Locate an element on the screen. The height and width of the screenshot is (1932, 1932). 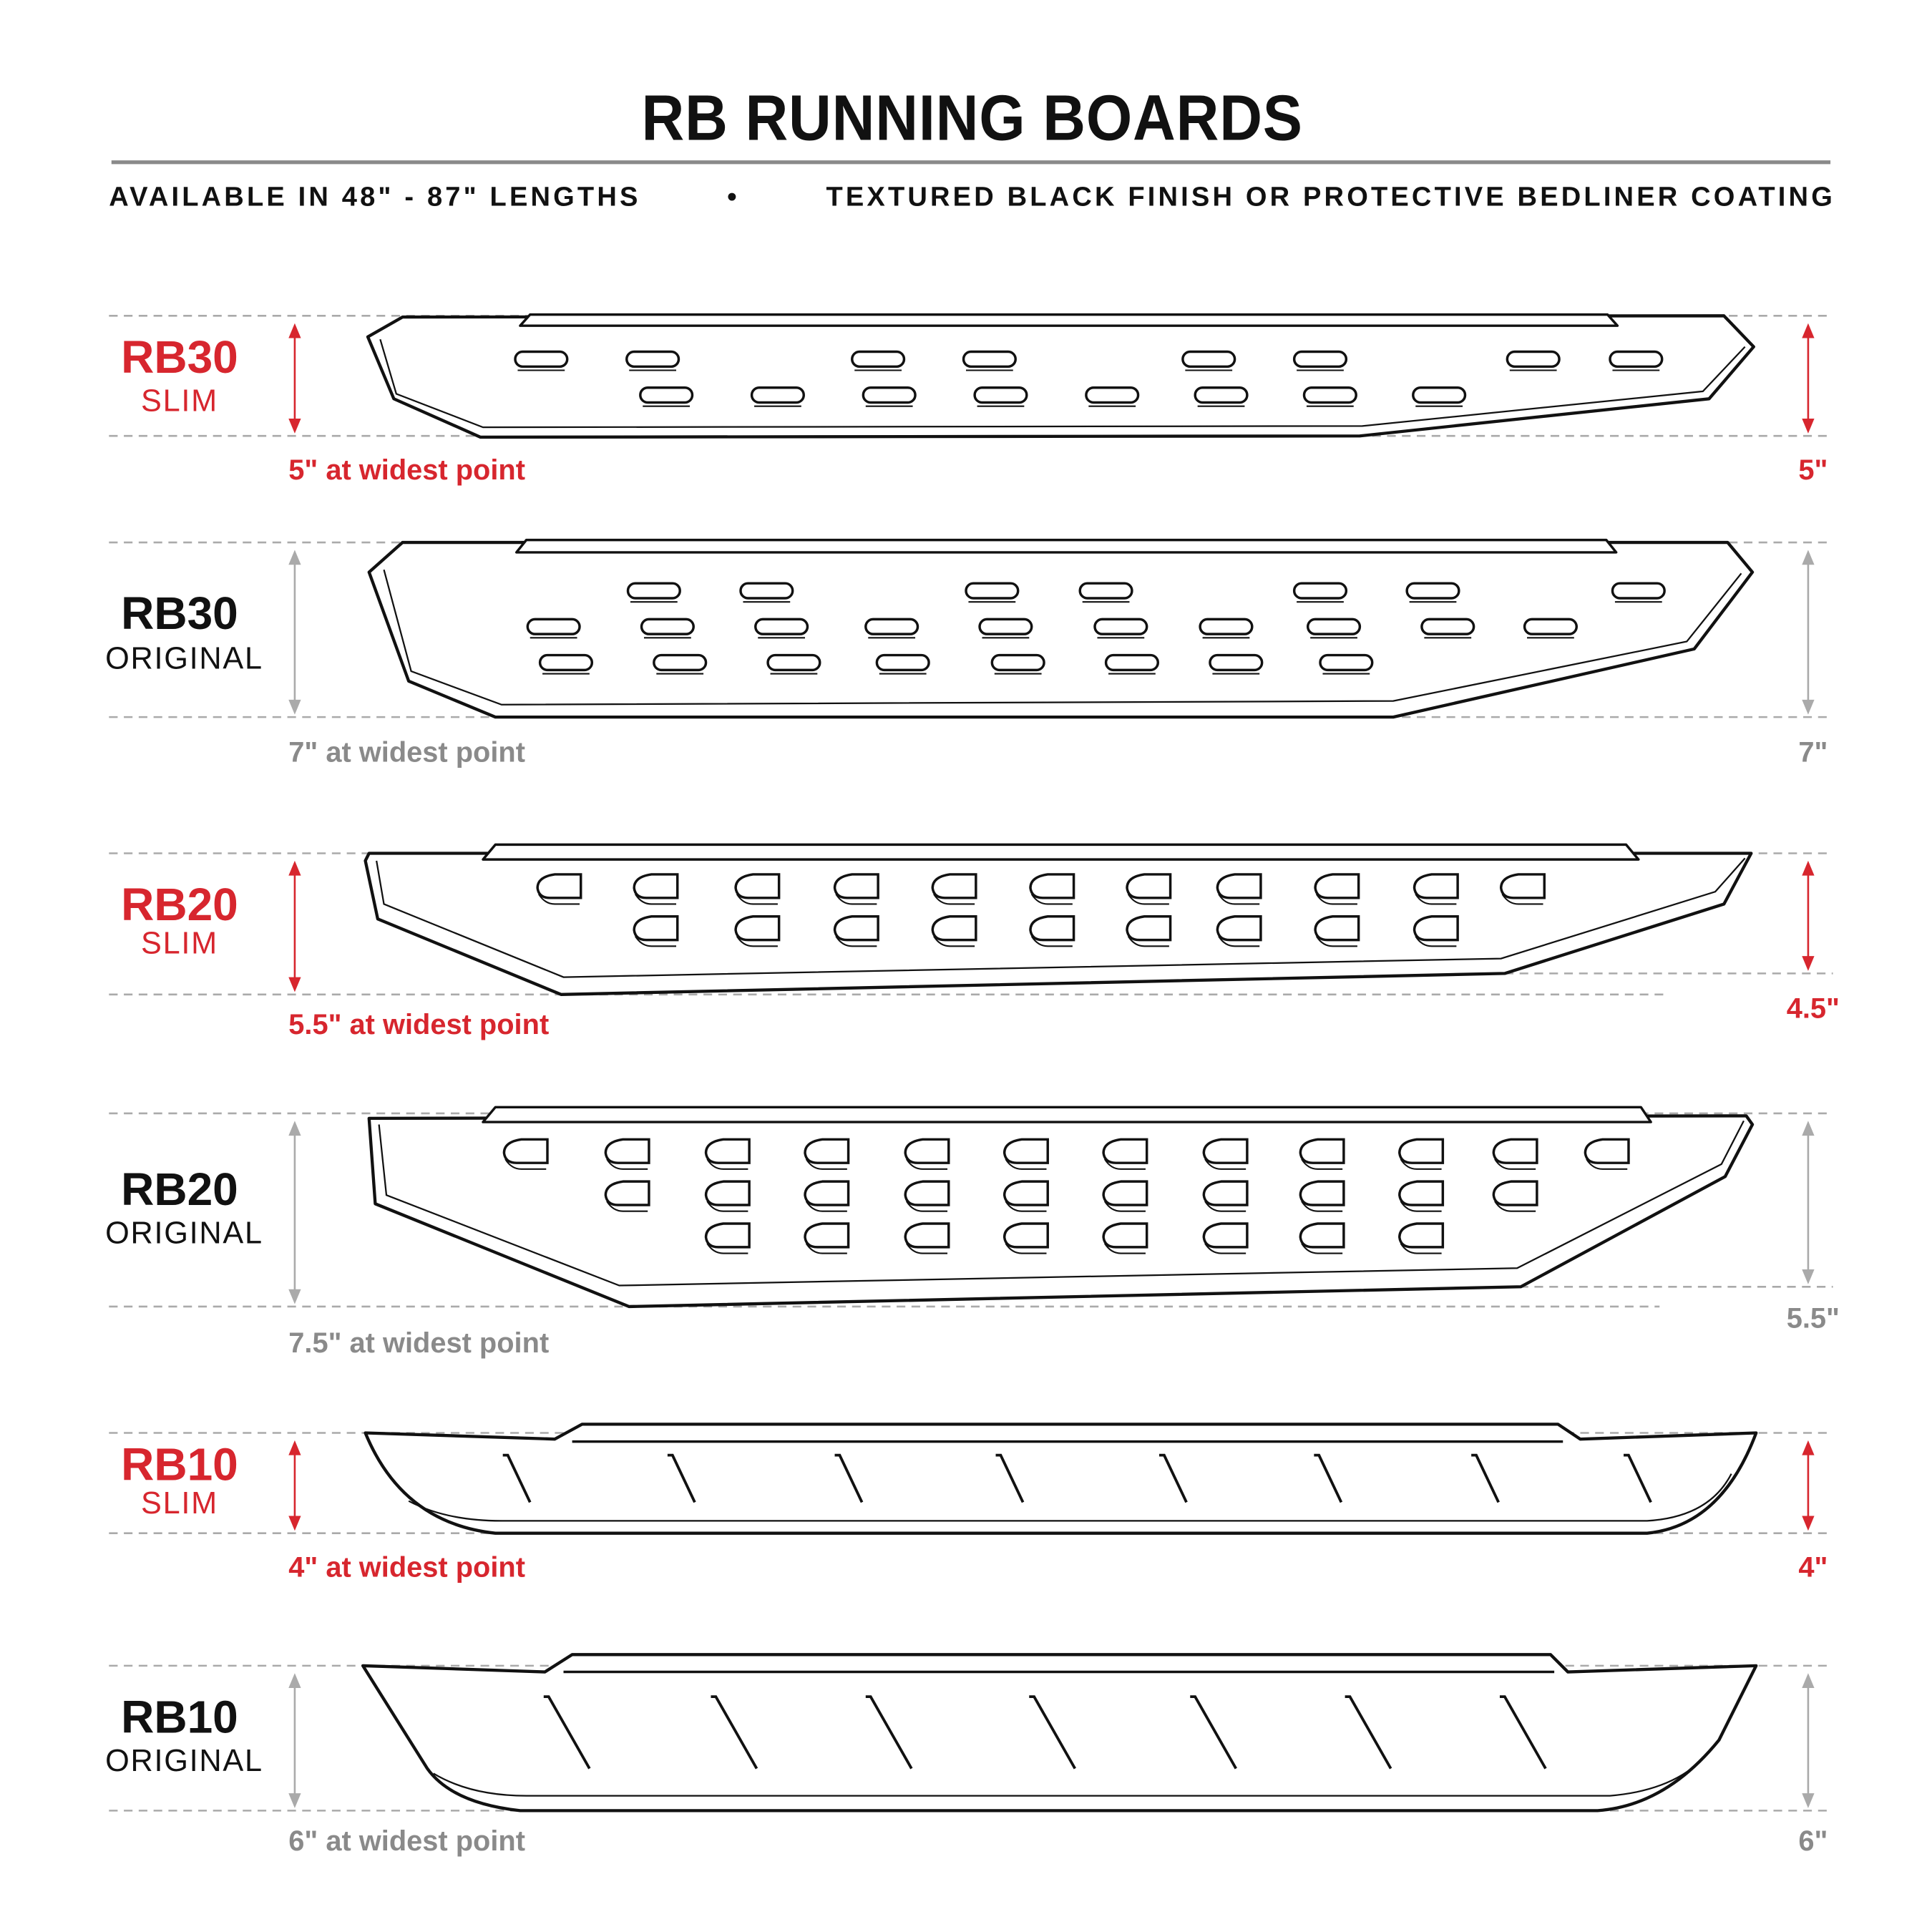
board-inner-edge is located at coordinates (1075, 1770).